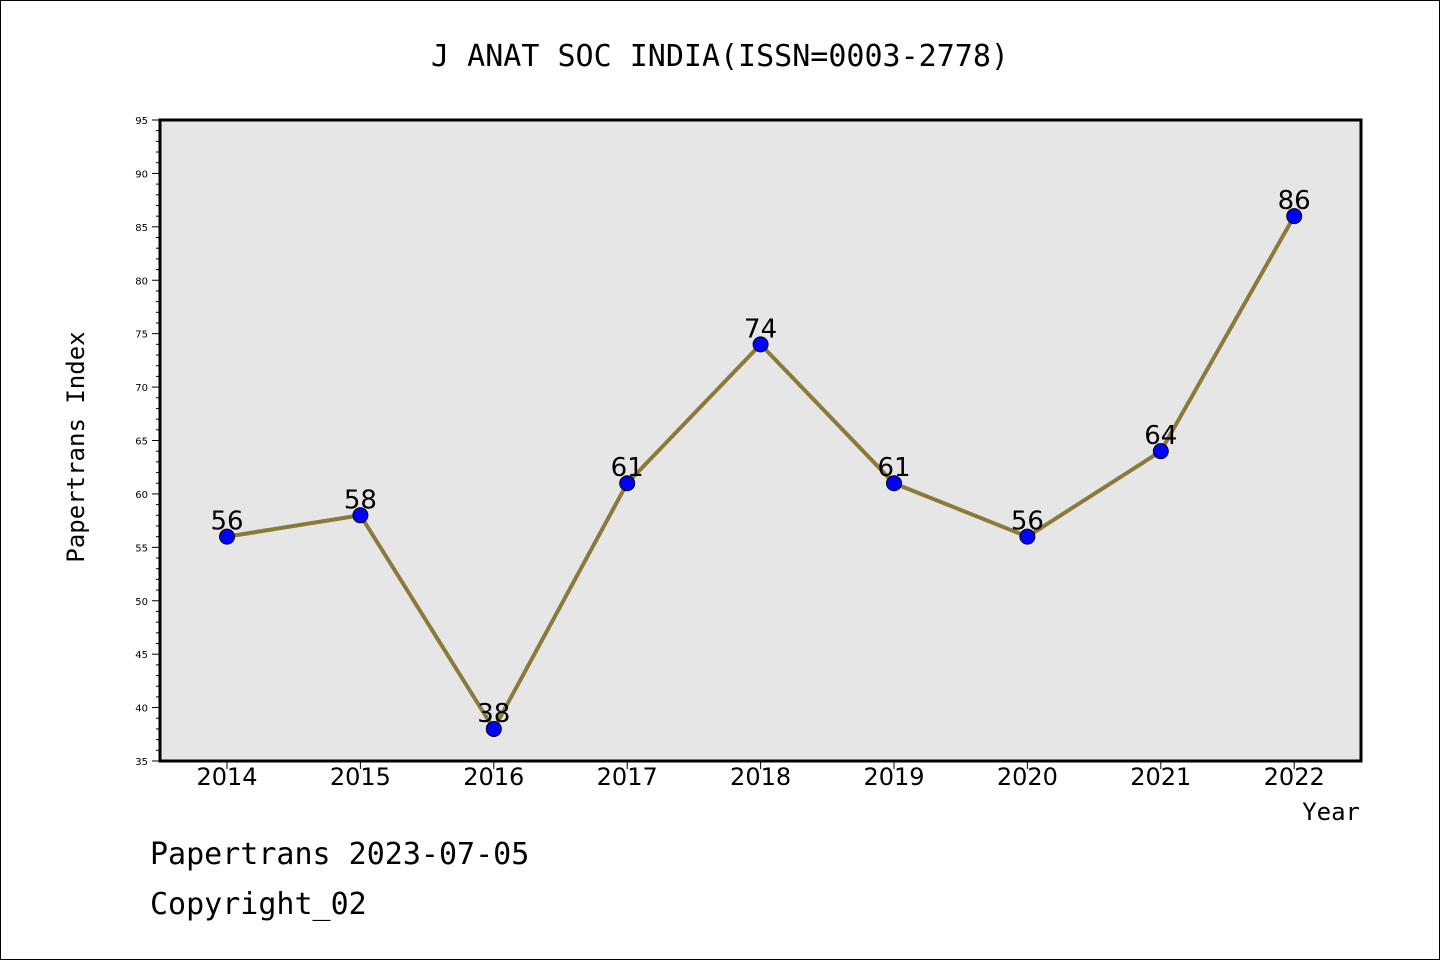 The width and height of the screenshot is (1440, 960). Describe the element at coordinates (760, 344) in the screenshot. I see `data-point-2018` at that location.